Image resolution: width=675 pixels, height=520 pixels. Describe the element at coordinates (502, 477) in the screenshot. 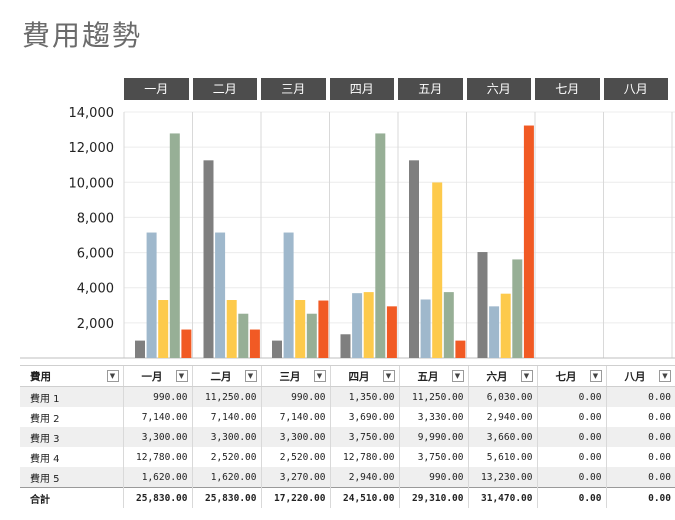

I see `cell-value: 13,230.00` at that location.